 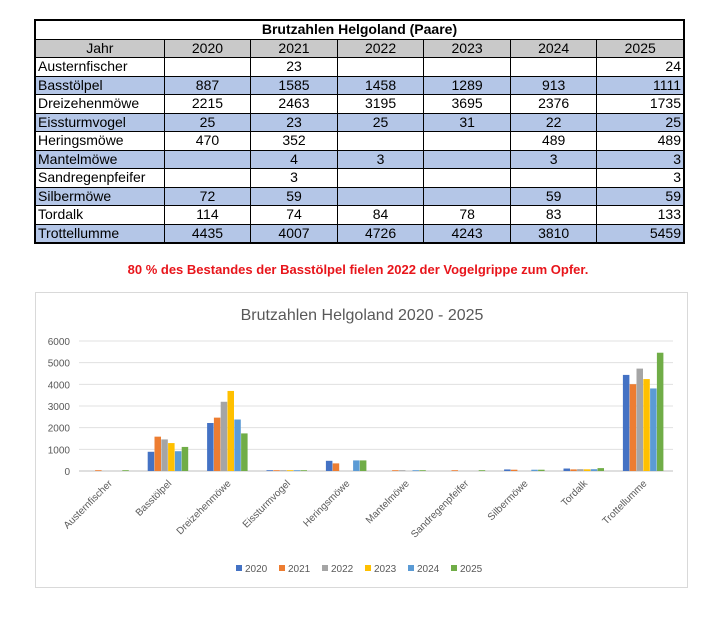 What do you see at coordinates (640, 233) in the screenshot?
I see `count-cell: 5459` at bounding box center [640, 233].